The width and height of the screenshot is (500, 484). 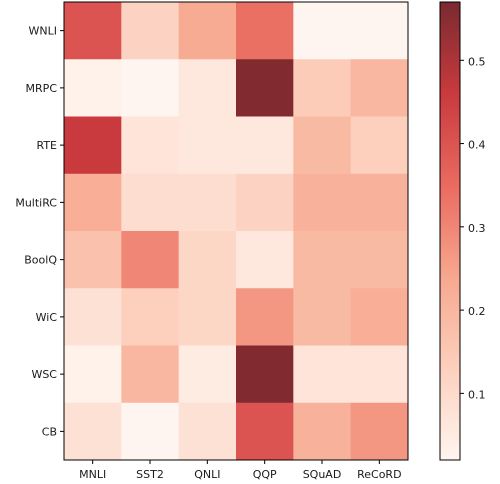 I want to click on heatmap-cell-MultiRC-ReCoRD, so click(x=379, y=202).